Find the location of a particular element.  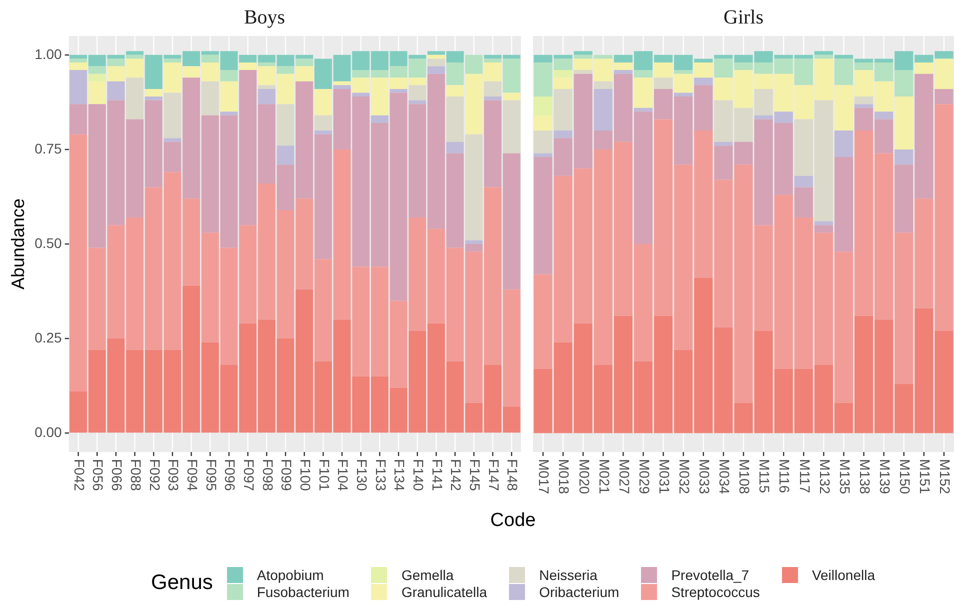

chart-title: Girls is located at coordinates (744, 17).